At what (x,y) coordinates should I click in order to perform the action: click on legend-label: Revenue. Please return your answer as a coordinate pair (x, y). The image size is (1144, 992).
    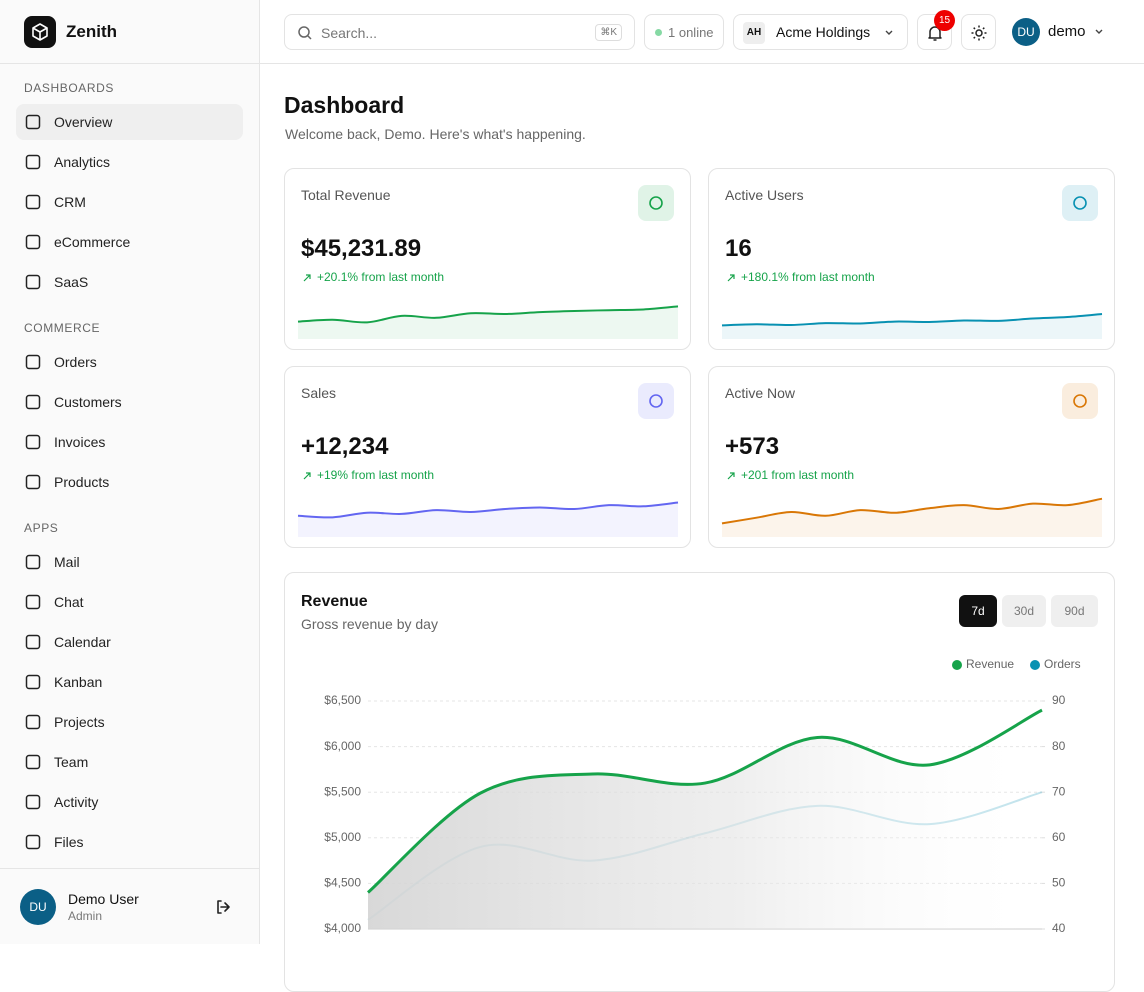
    Looking at the image, I should click on (990, 664).